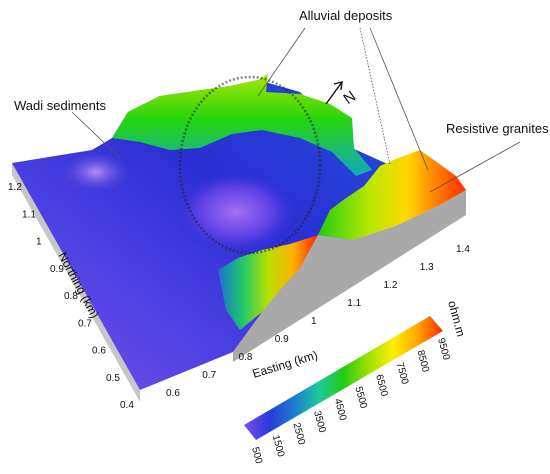  Describe the element at coordinates (96, 135) in the screenshot. I see `leader-wadi` at that location.